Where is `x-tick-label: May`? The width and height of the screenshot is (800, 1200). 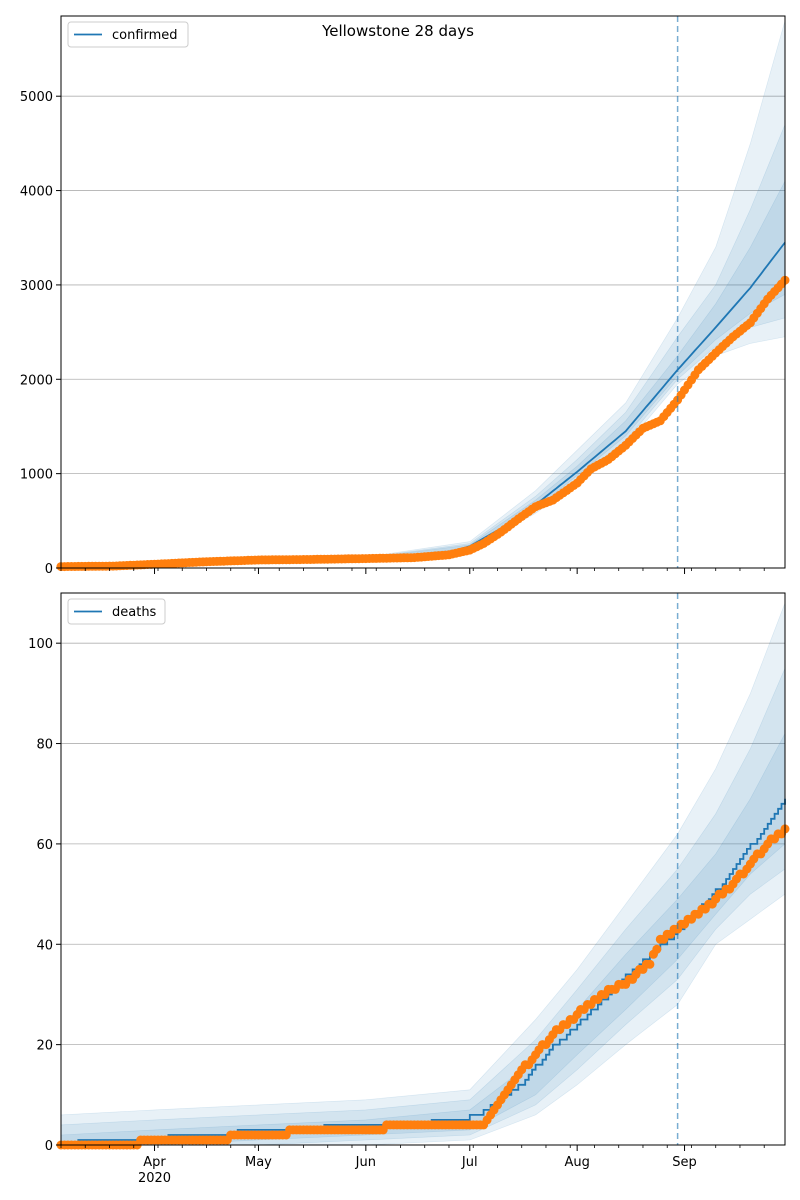 x-tick-label: May is located at coordinates (258, 1162).